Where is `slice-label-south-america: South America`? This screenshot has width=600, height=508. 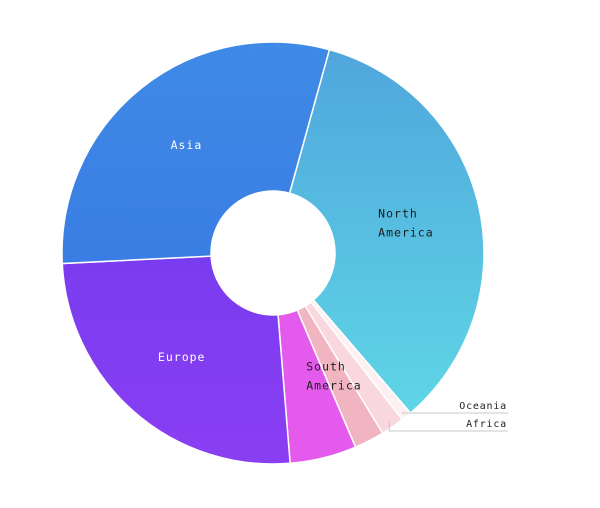 slice-label-south-america: South America is located at coordinates (333, 376).